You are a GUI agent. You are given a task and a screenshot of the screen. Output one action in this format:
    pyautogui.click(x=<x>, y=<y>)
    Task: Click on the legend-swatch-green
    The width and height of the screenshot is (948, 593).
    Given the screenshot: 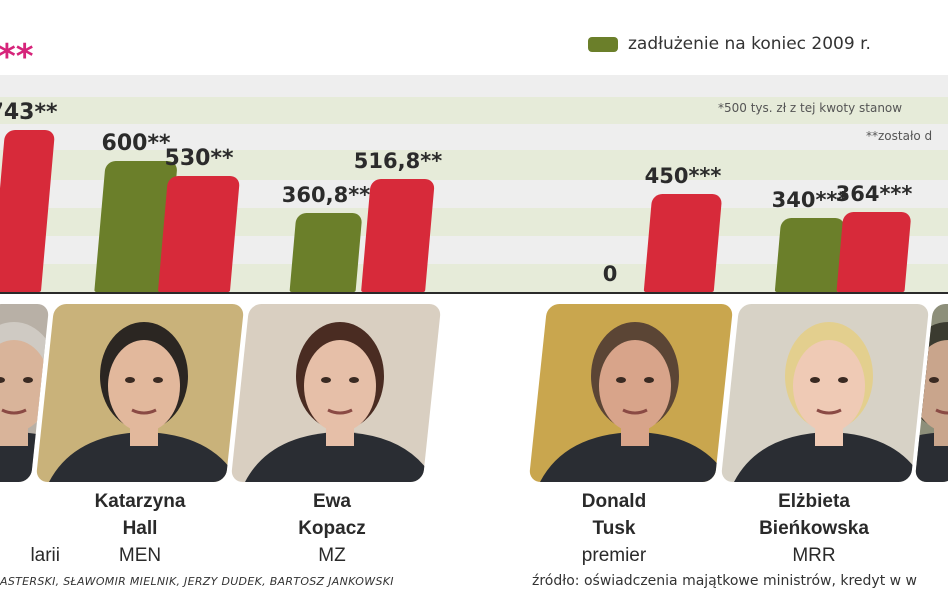 What is the action you would take?
    pyautogui.click(x=603, y=44)
    